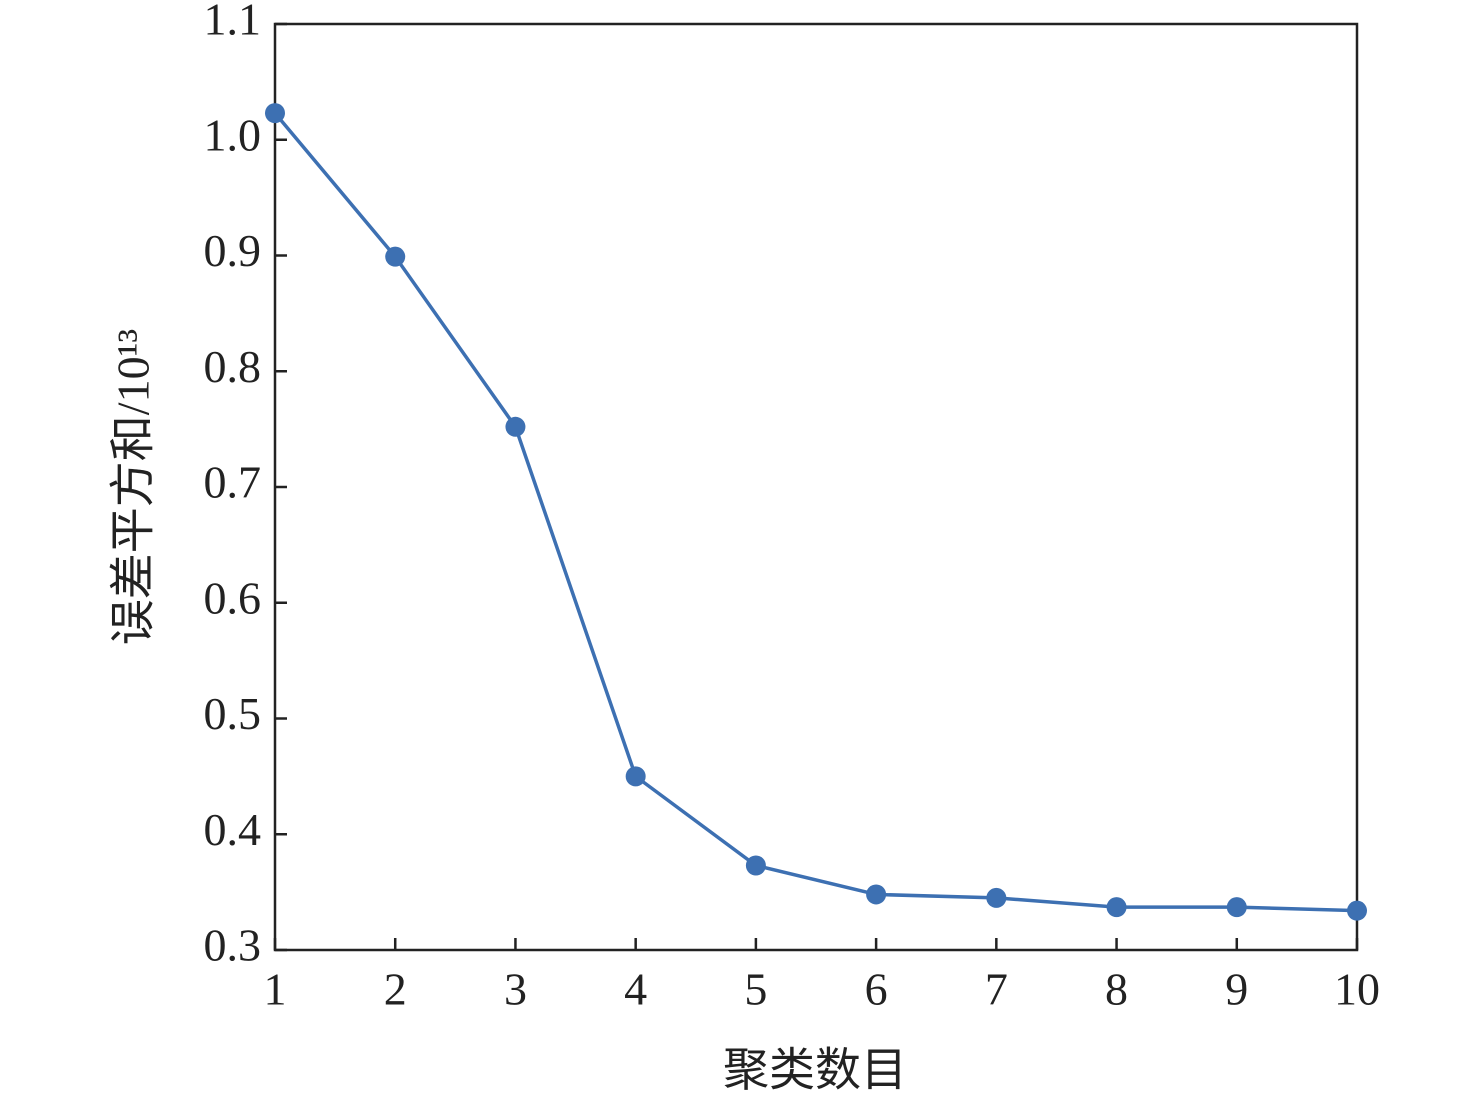  What do you see at coordinates (233, 597) in the screenshot?
I see `y-tick-label: 0.6` at bounding box center [233, 597].